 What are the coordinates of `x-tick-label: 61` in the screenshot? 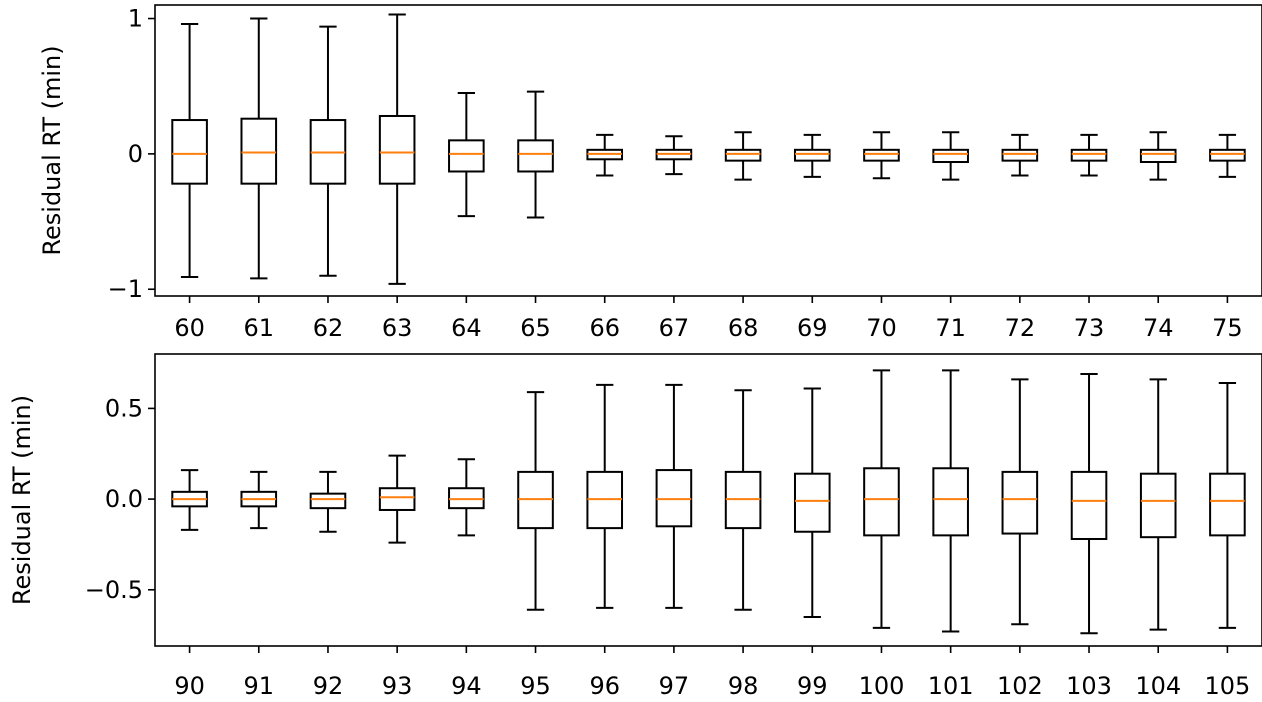 It's located at (259, 328).